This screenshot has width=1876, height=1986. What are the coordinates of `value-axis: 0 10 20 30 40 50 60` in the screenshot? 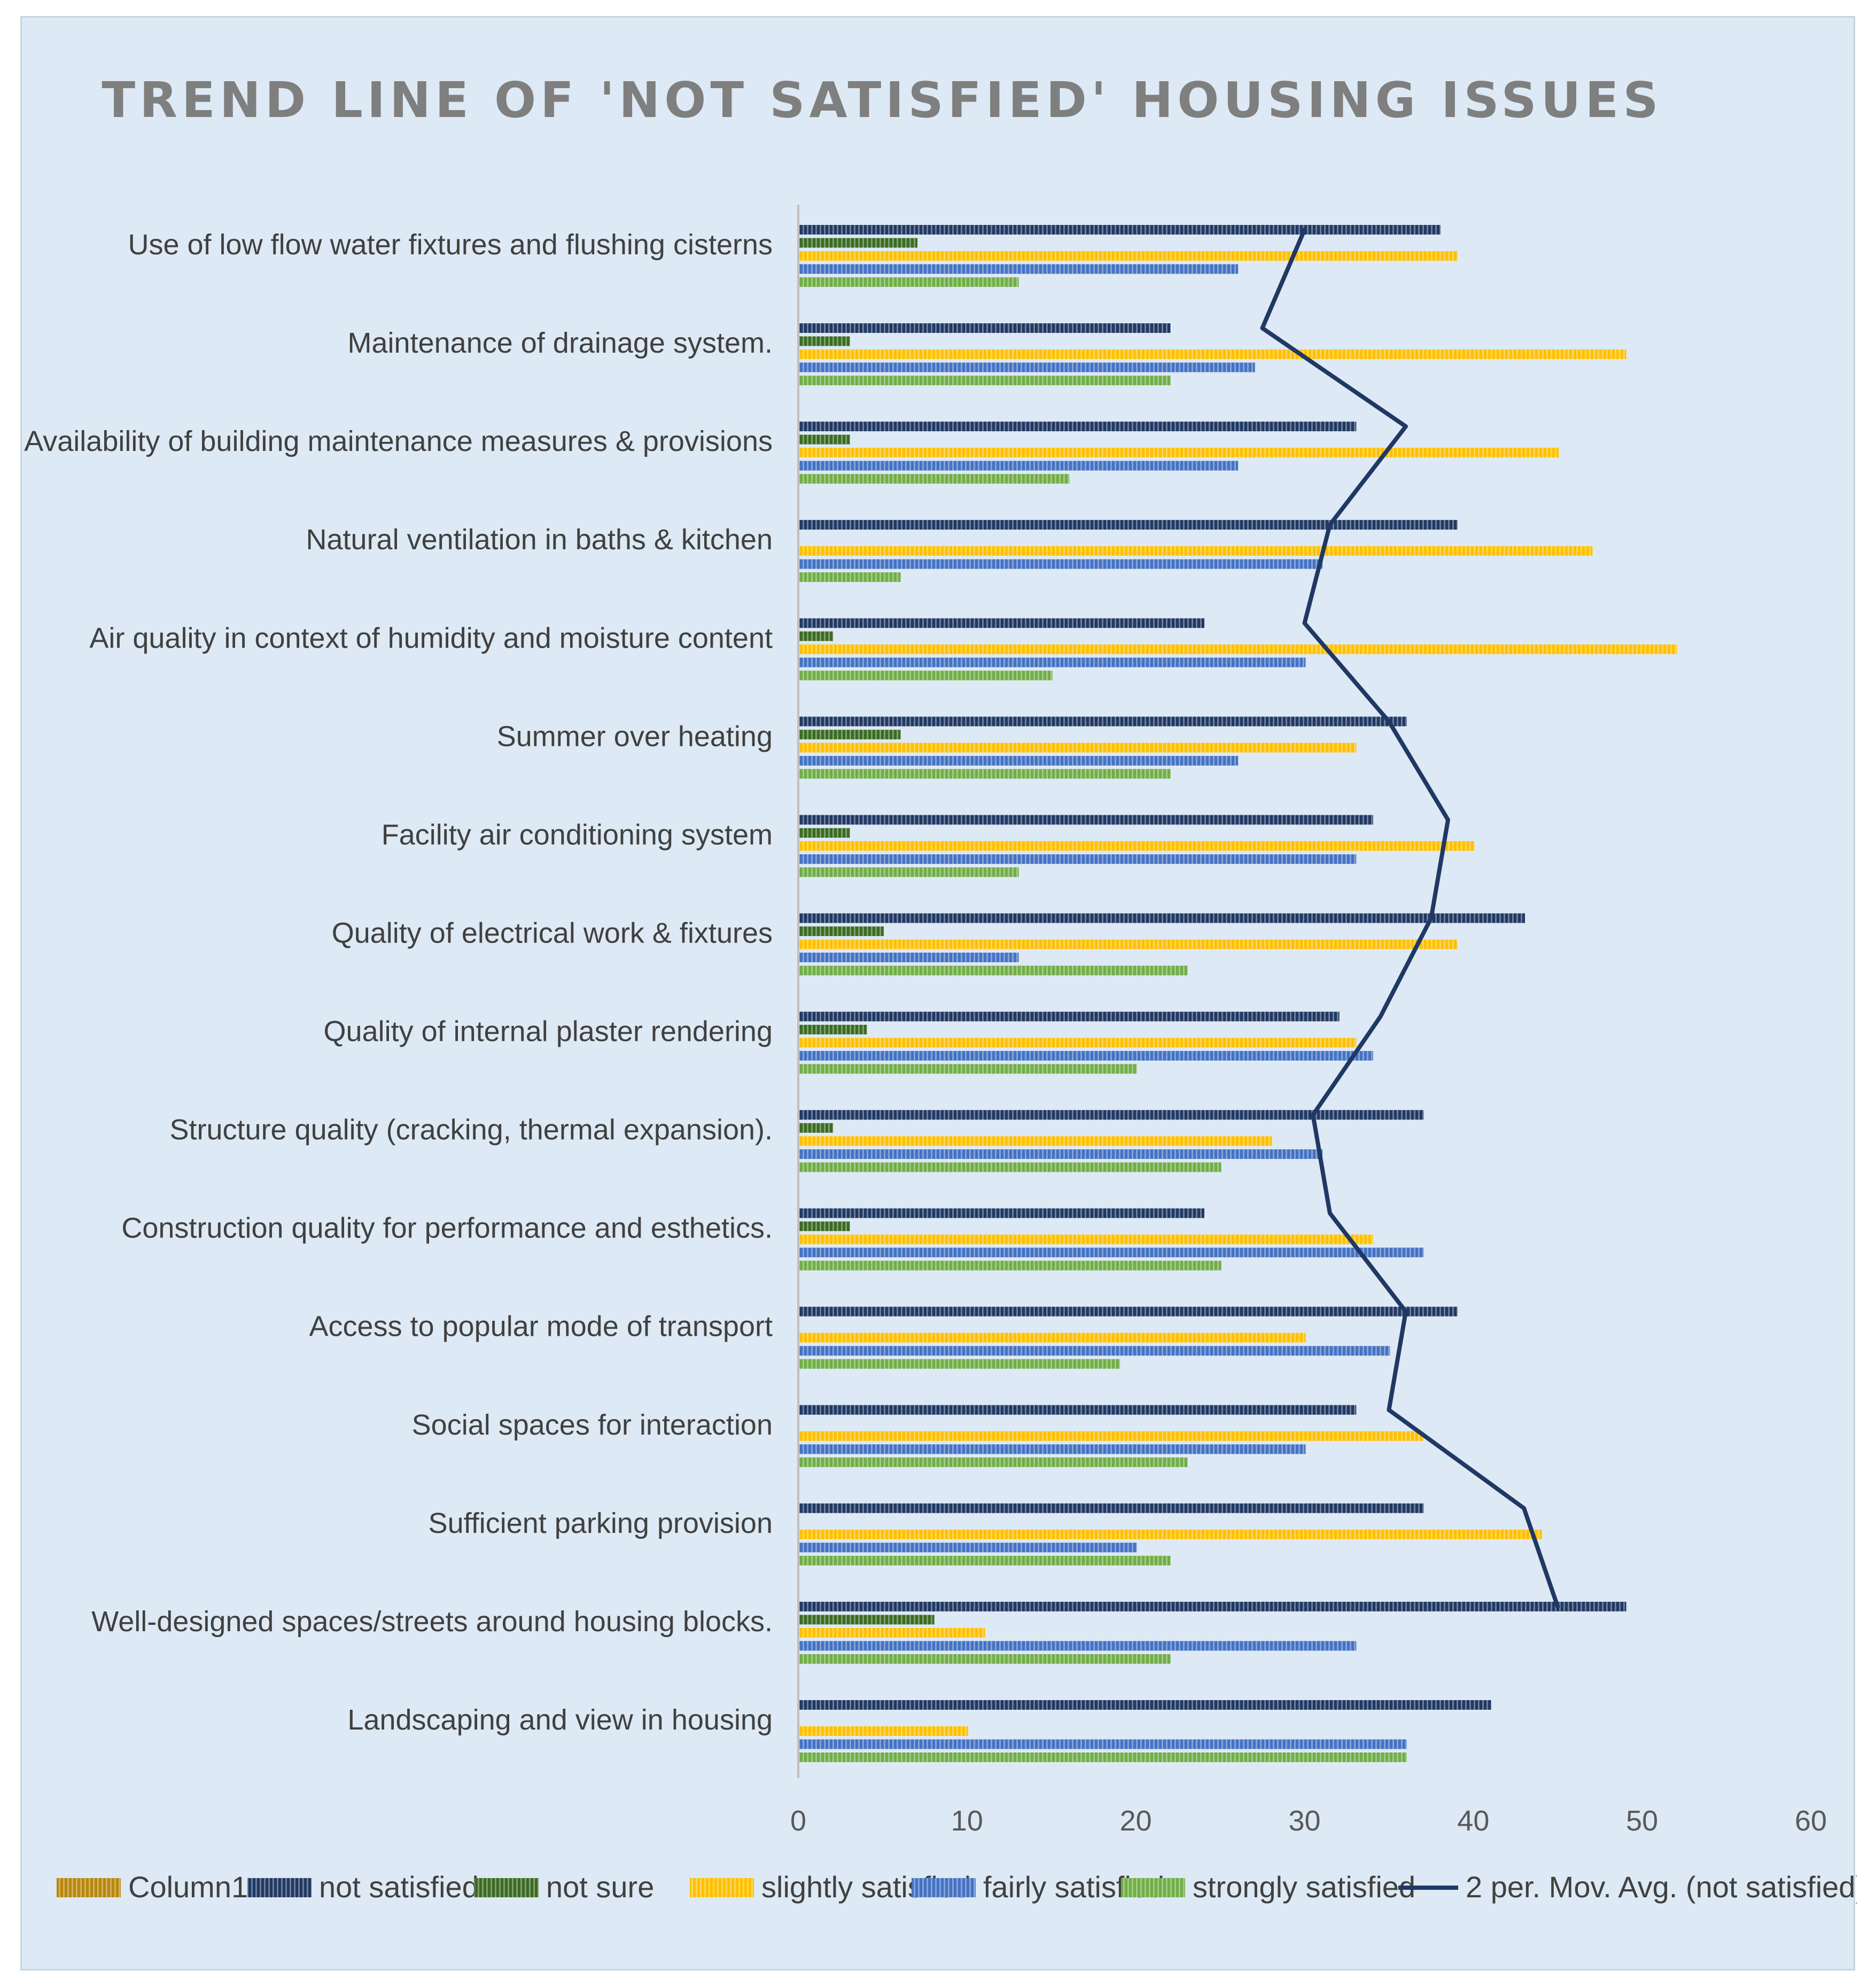 It's located at (1308, 1821).